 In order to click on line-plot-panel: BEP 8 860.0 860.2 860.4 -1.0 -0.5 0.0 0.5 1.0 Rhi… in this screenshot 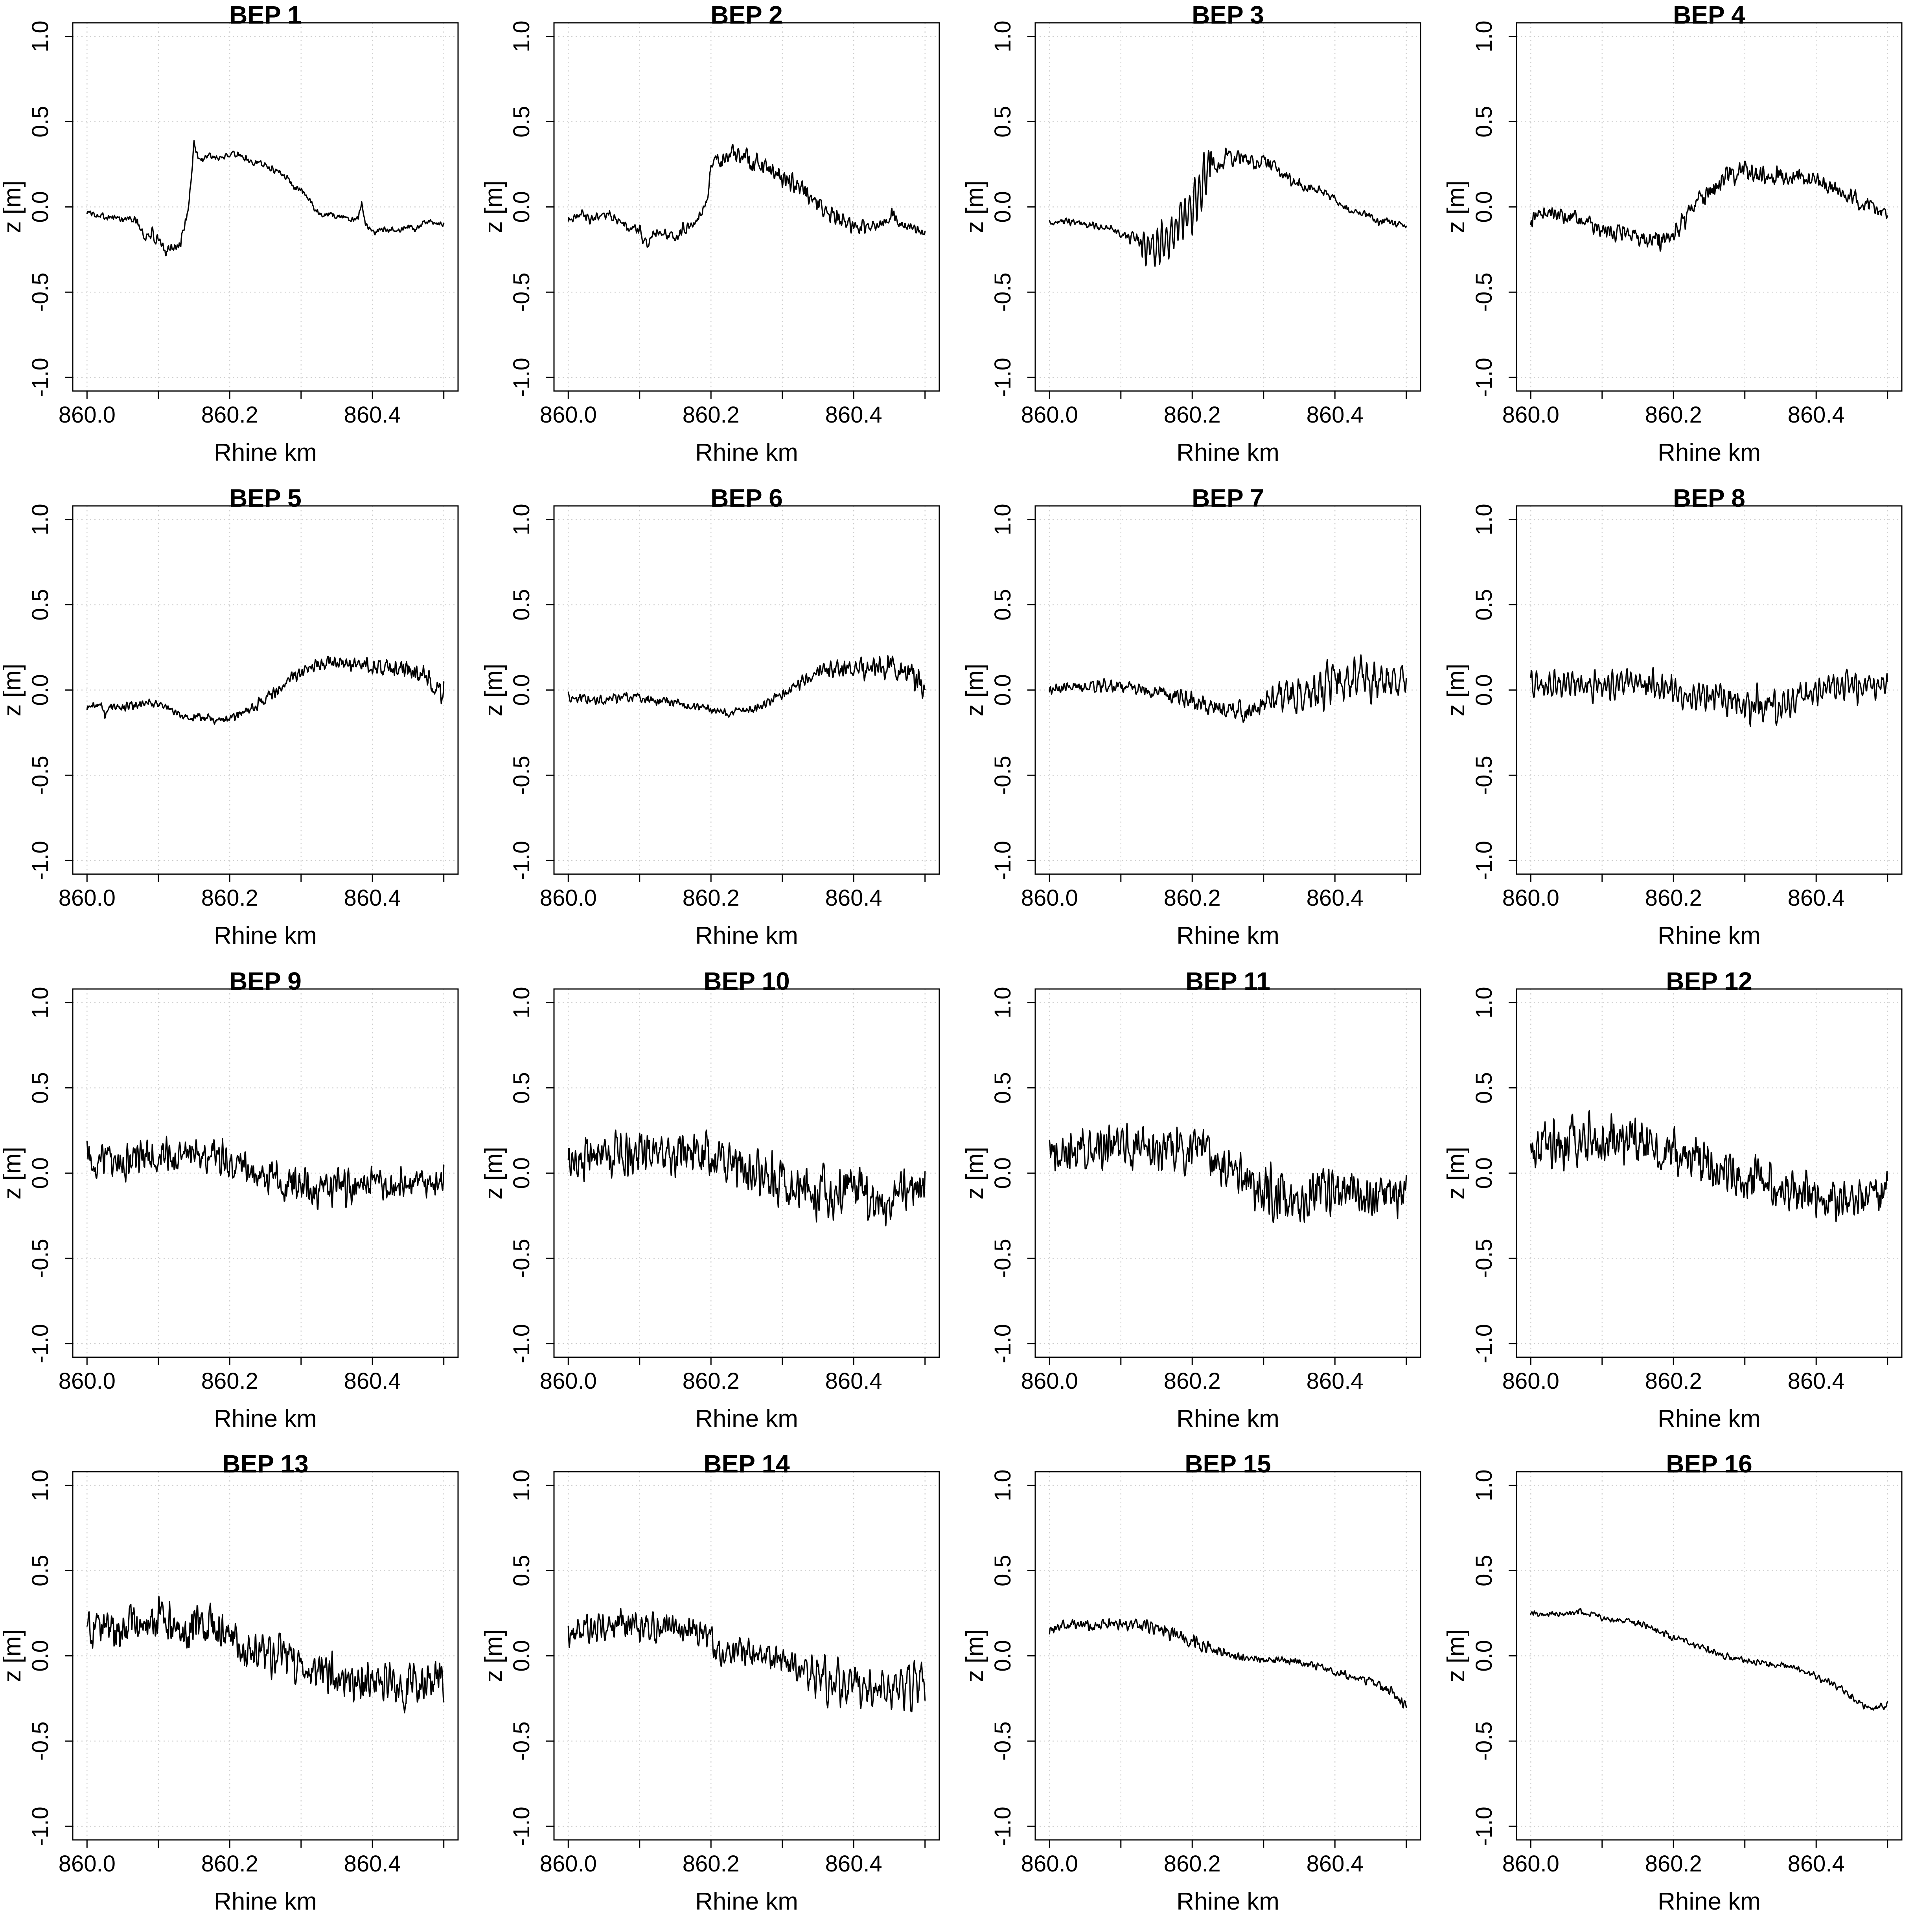, I will do `click(1673, 716)`.